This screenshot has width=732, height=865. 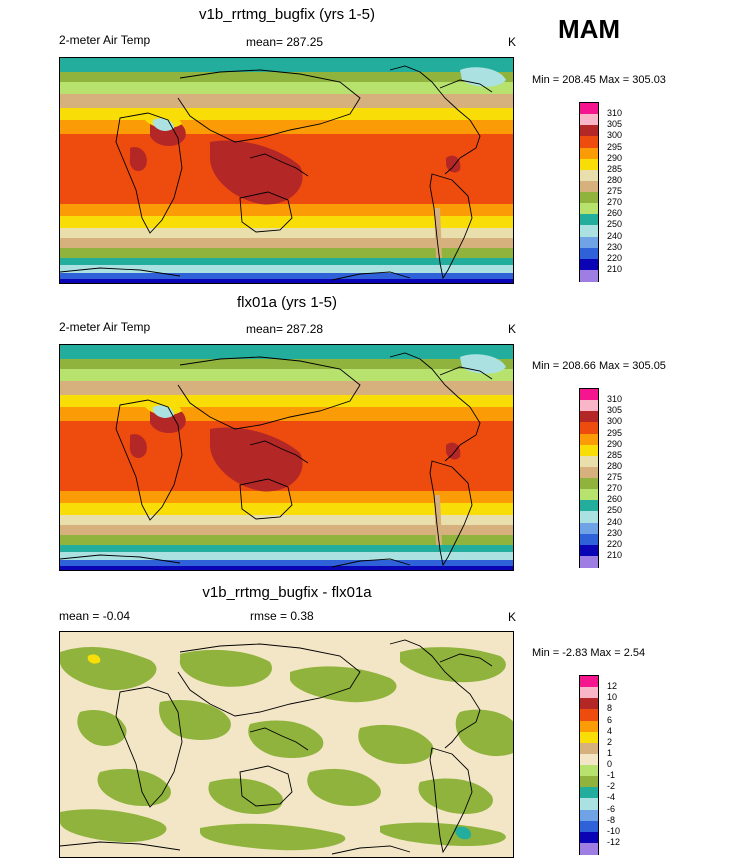 What do you see at coordinates (611, 797) in the screenshot?
I see `colorbar-tick-label: -4` at bounding box center [611, 797].